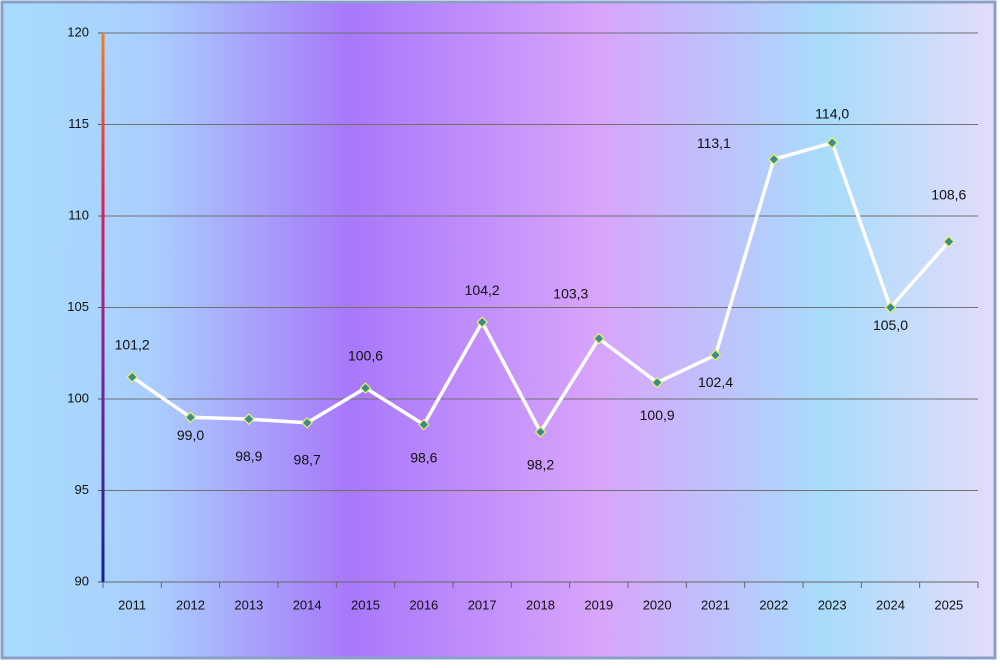  Describe the element at coordinates (714, 143) in the screenshot. I see `data-label: 113,1` at that location.